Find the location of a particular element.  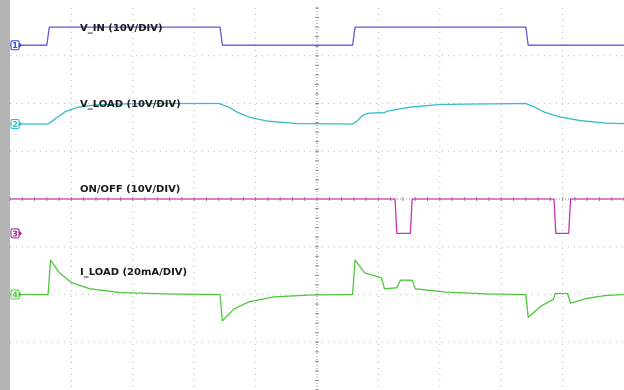

channel-marker-label: 4 is located at coordinates (15, 295).